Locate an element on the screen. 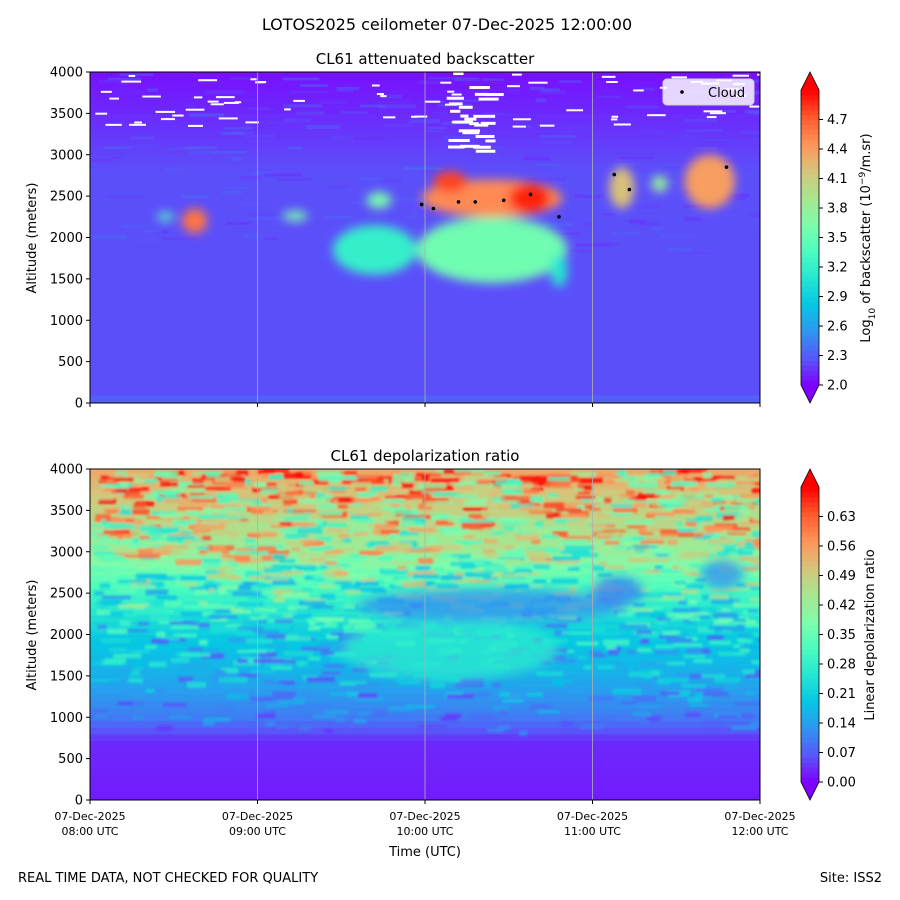 The height and width of the screenshot is (900, 900). depolarization-colorbar-ticks: 0.00 0.07 0.14 0.21 0.28 0.35 0.42 0.49 0.56 0.63 is located at coordinates (837, 650).